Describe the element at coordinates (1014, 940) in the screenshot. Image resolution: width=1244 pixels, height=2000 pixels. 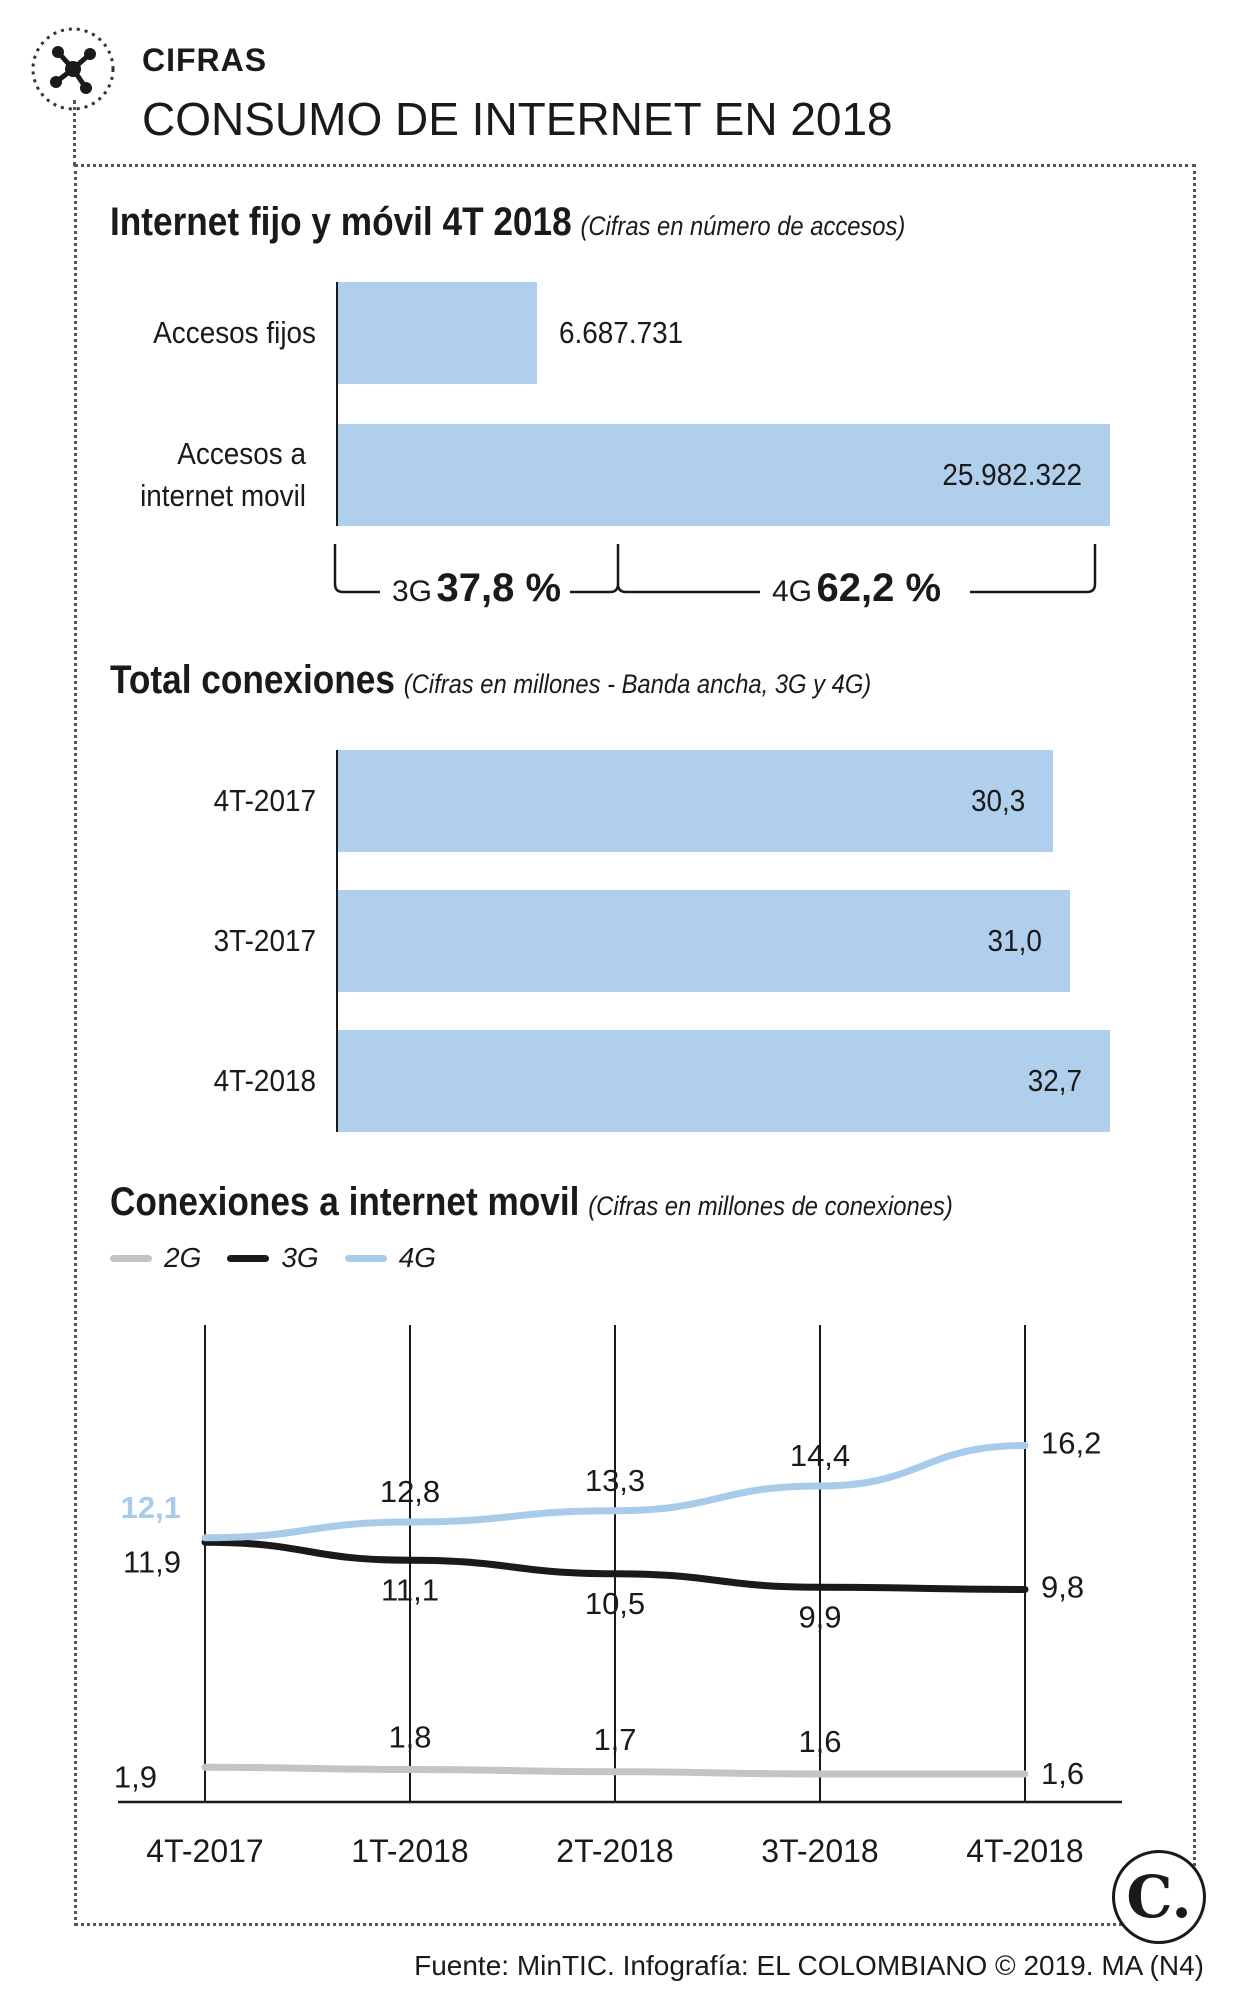
I see `bar-value-label: 31,0` at that location.